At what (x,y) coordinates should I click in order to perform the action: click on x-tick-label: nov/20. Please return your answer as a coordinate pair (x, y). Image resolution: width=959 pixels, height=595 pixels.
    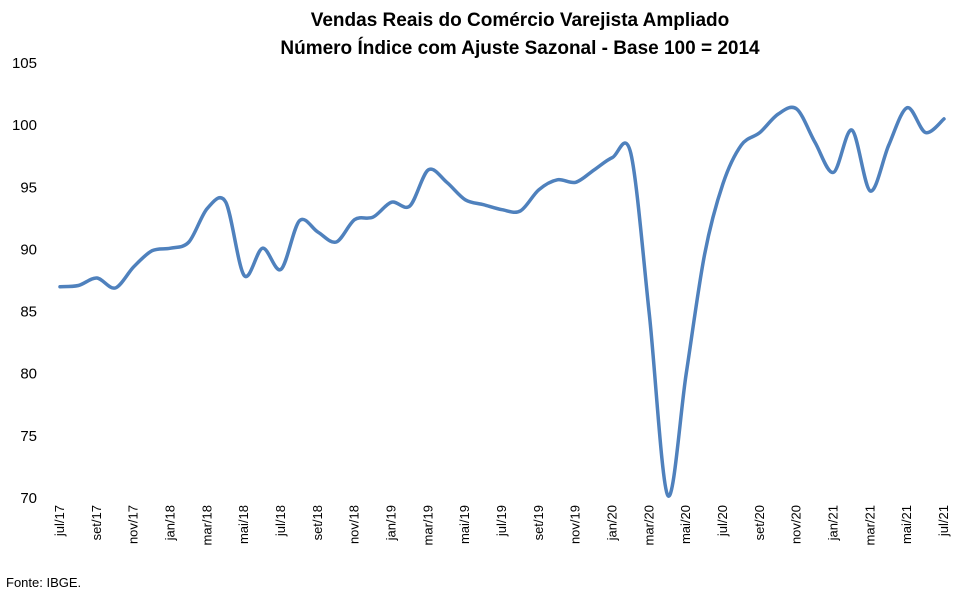
    Looking at the image, I should click on (796, 524).